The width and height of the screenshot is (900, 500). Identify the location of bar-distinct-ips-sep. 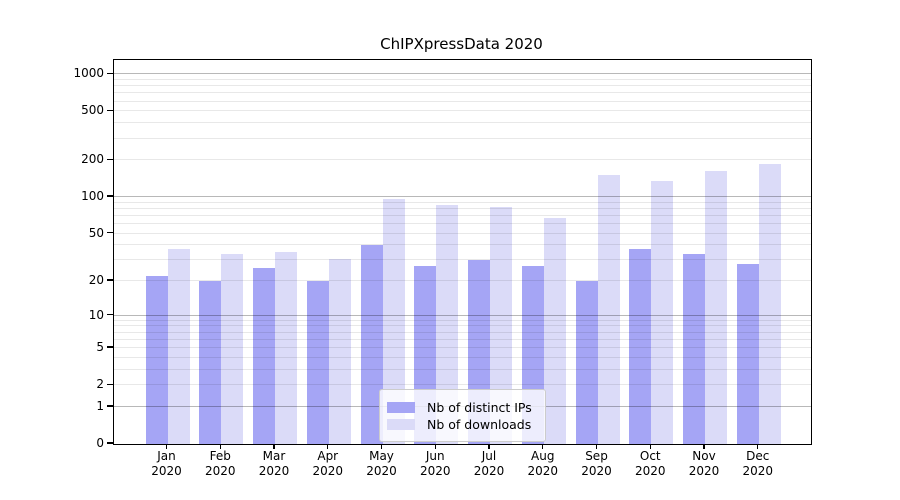
(586, 362).